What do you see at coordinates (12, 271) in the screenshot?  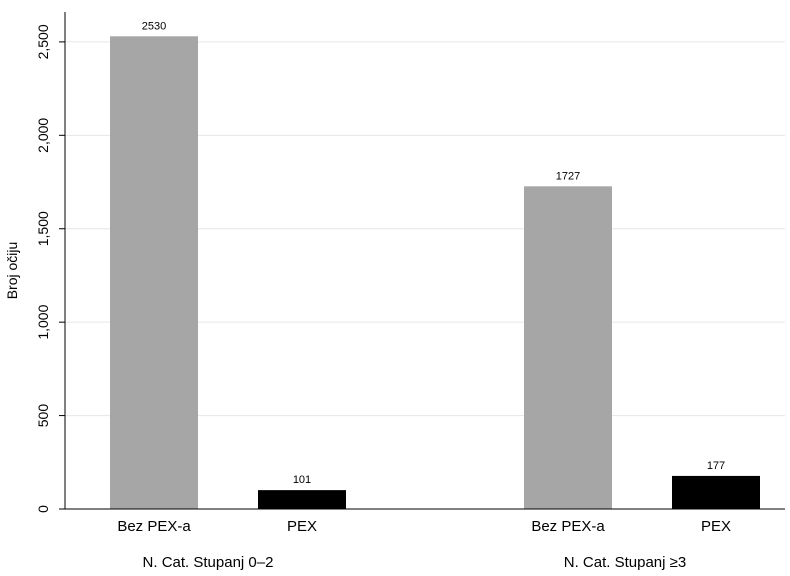 I see `y-axis-title: Broj očiju` at bounding box center [12, 271].